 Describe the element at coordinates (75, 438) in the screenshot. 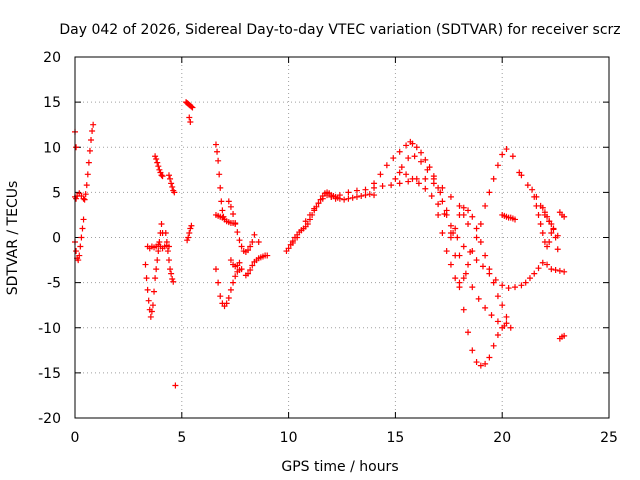

I see `x-tick-label: 0` at that location.